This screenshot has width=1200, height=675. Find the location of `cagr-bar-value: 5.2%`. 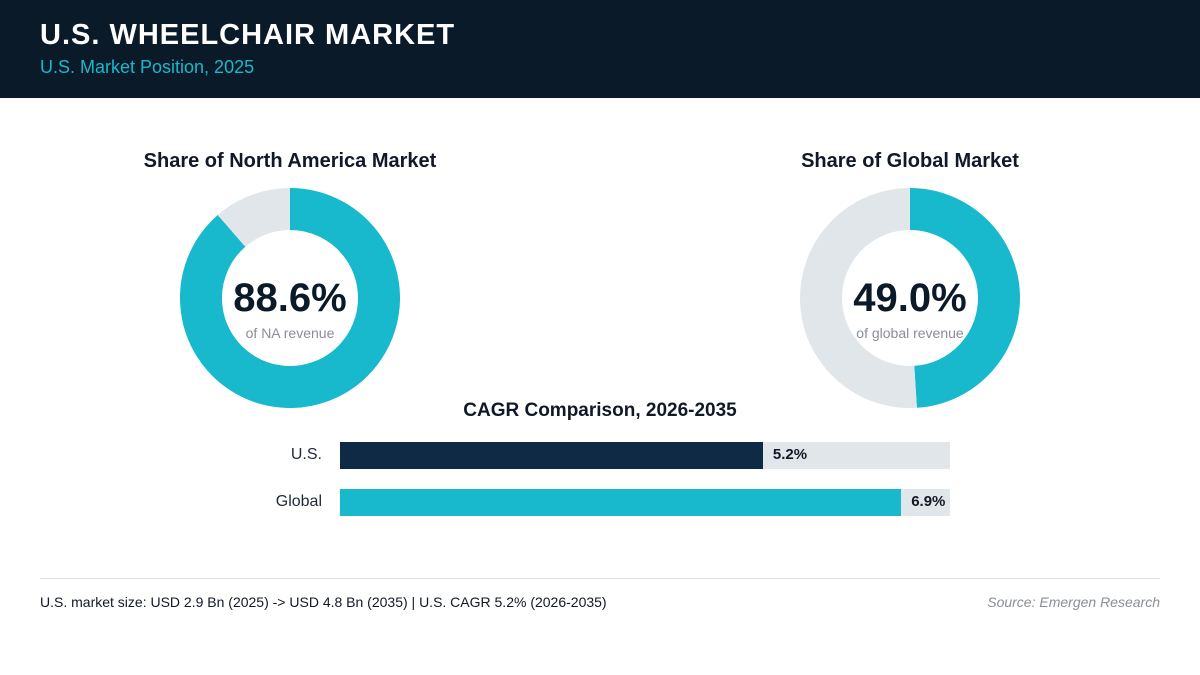

cagr-bar-value: 5.2% is located at coordinates (790, 454).